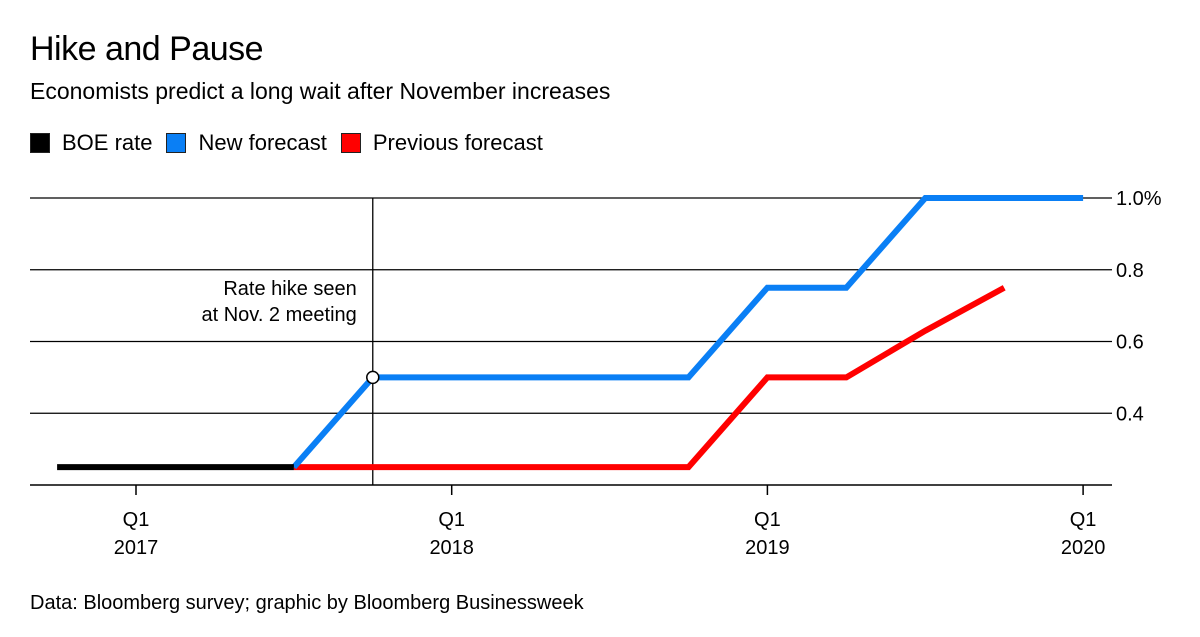  What do you see at coordinates (1130, 414) in the screenshot?
I see `y-tick-label: 0.4` at bounding box center [1130, 414].